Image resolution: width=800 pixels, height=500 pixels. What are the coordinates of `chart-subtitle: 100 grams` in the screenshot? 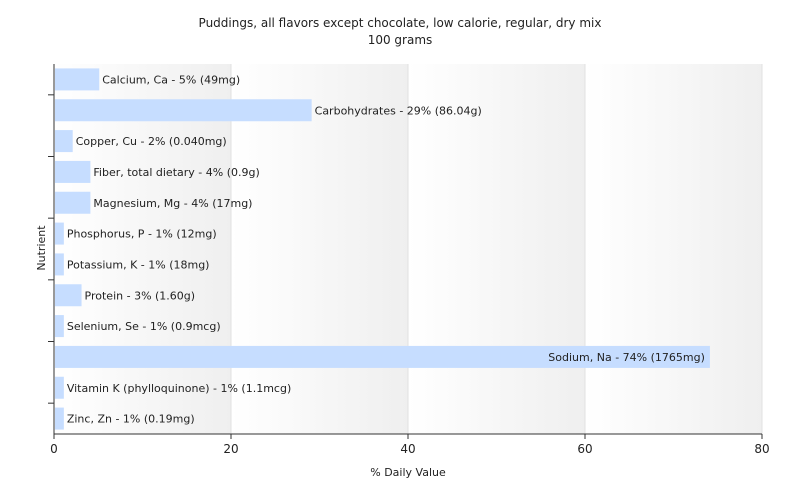 It's located at (400, 40).